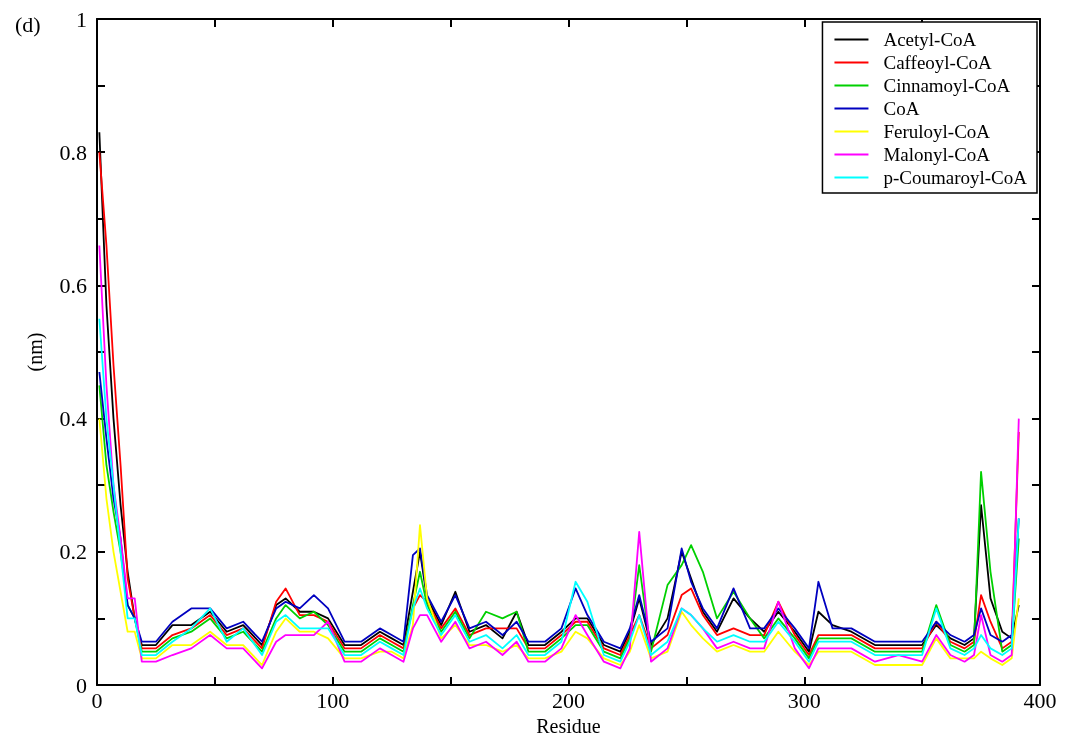 Image resolution: width=1079 pixels, height=747 pixels. I want to click on x-tick-label: 300, so click(804, 700).